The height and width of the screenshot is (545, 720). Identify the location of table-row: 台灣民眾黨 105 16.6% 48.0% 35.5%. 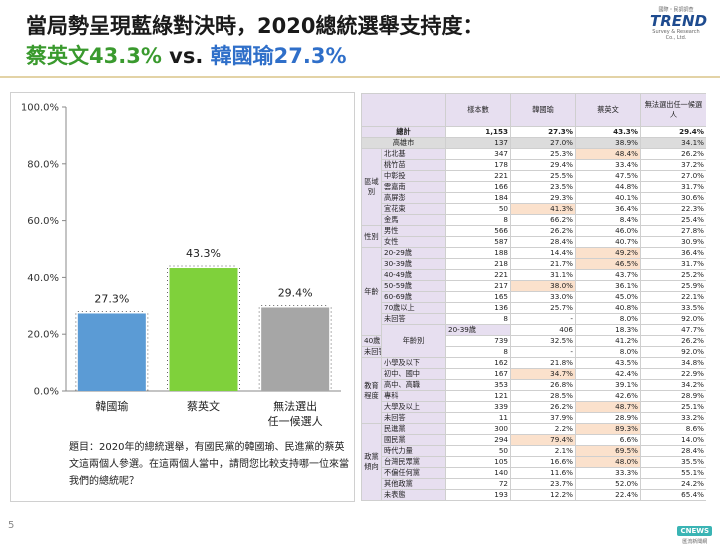
(534, 462).